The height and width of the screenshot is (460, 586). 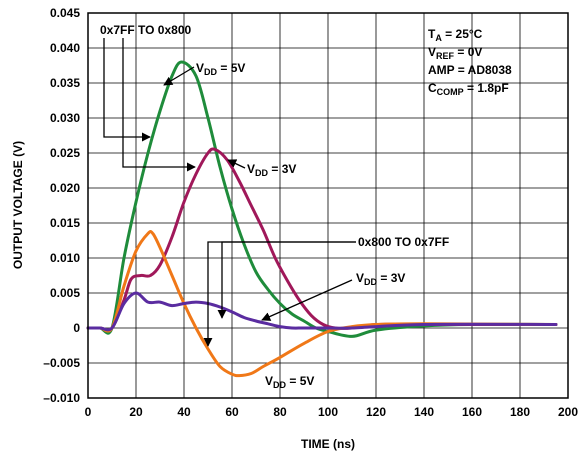 What do you see at coordinates (184, 412) in the screenshot?
I see `x-tick-label: 40` at bounding box center [184, 412].